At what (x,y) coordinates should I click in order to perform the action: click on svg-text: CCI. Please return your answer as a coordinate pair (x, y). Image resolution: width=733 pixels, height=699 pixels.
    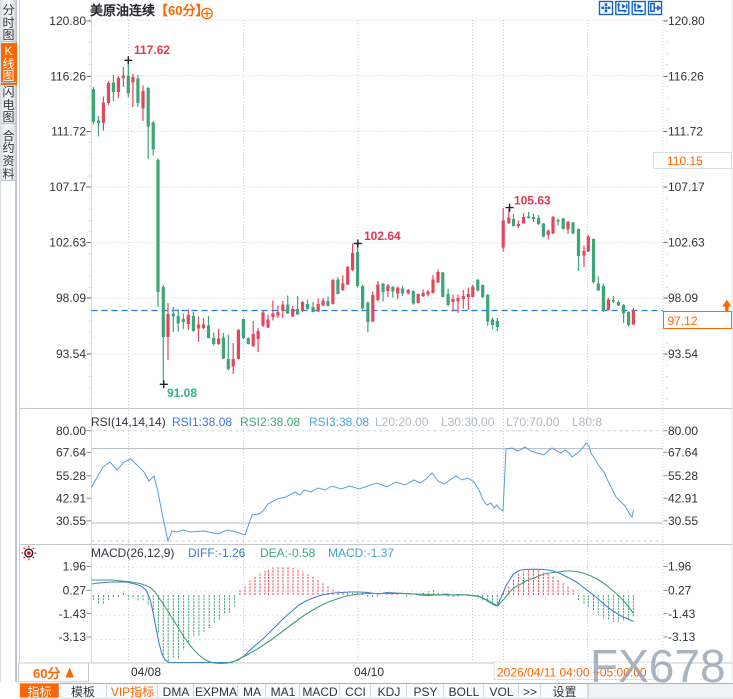
    Looking at the image, I should click on (355, 692).